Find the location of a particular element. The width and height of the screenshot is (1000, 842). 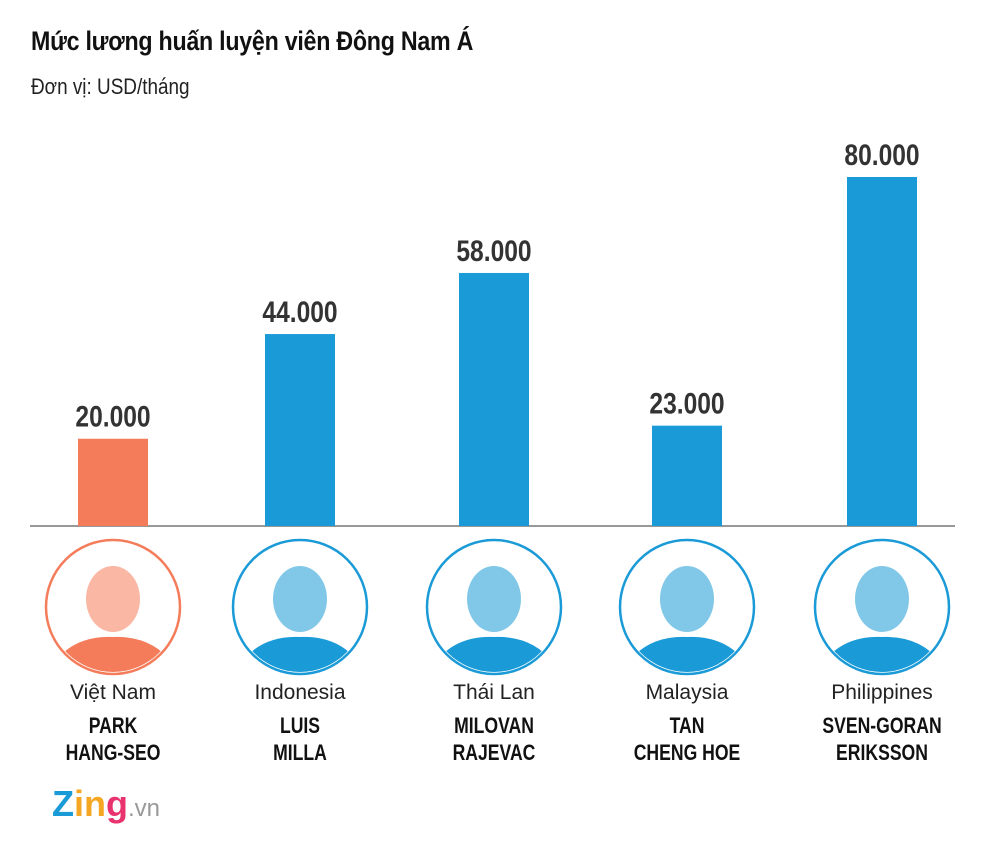

coach-name: TAN CHENG HOE is located at coordinates (687, 739).